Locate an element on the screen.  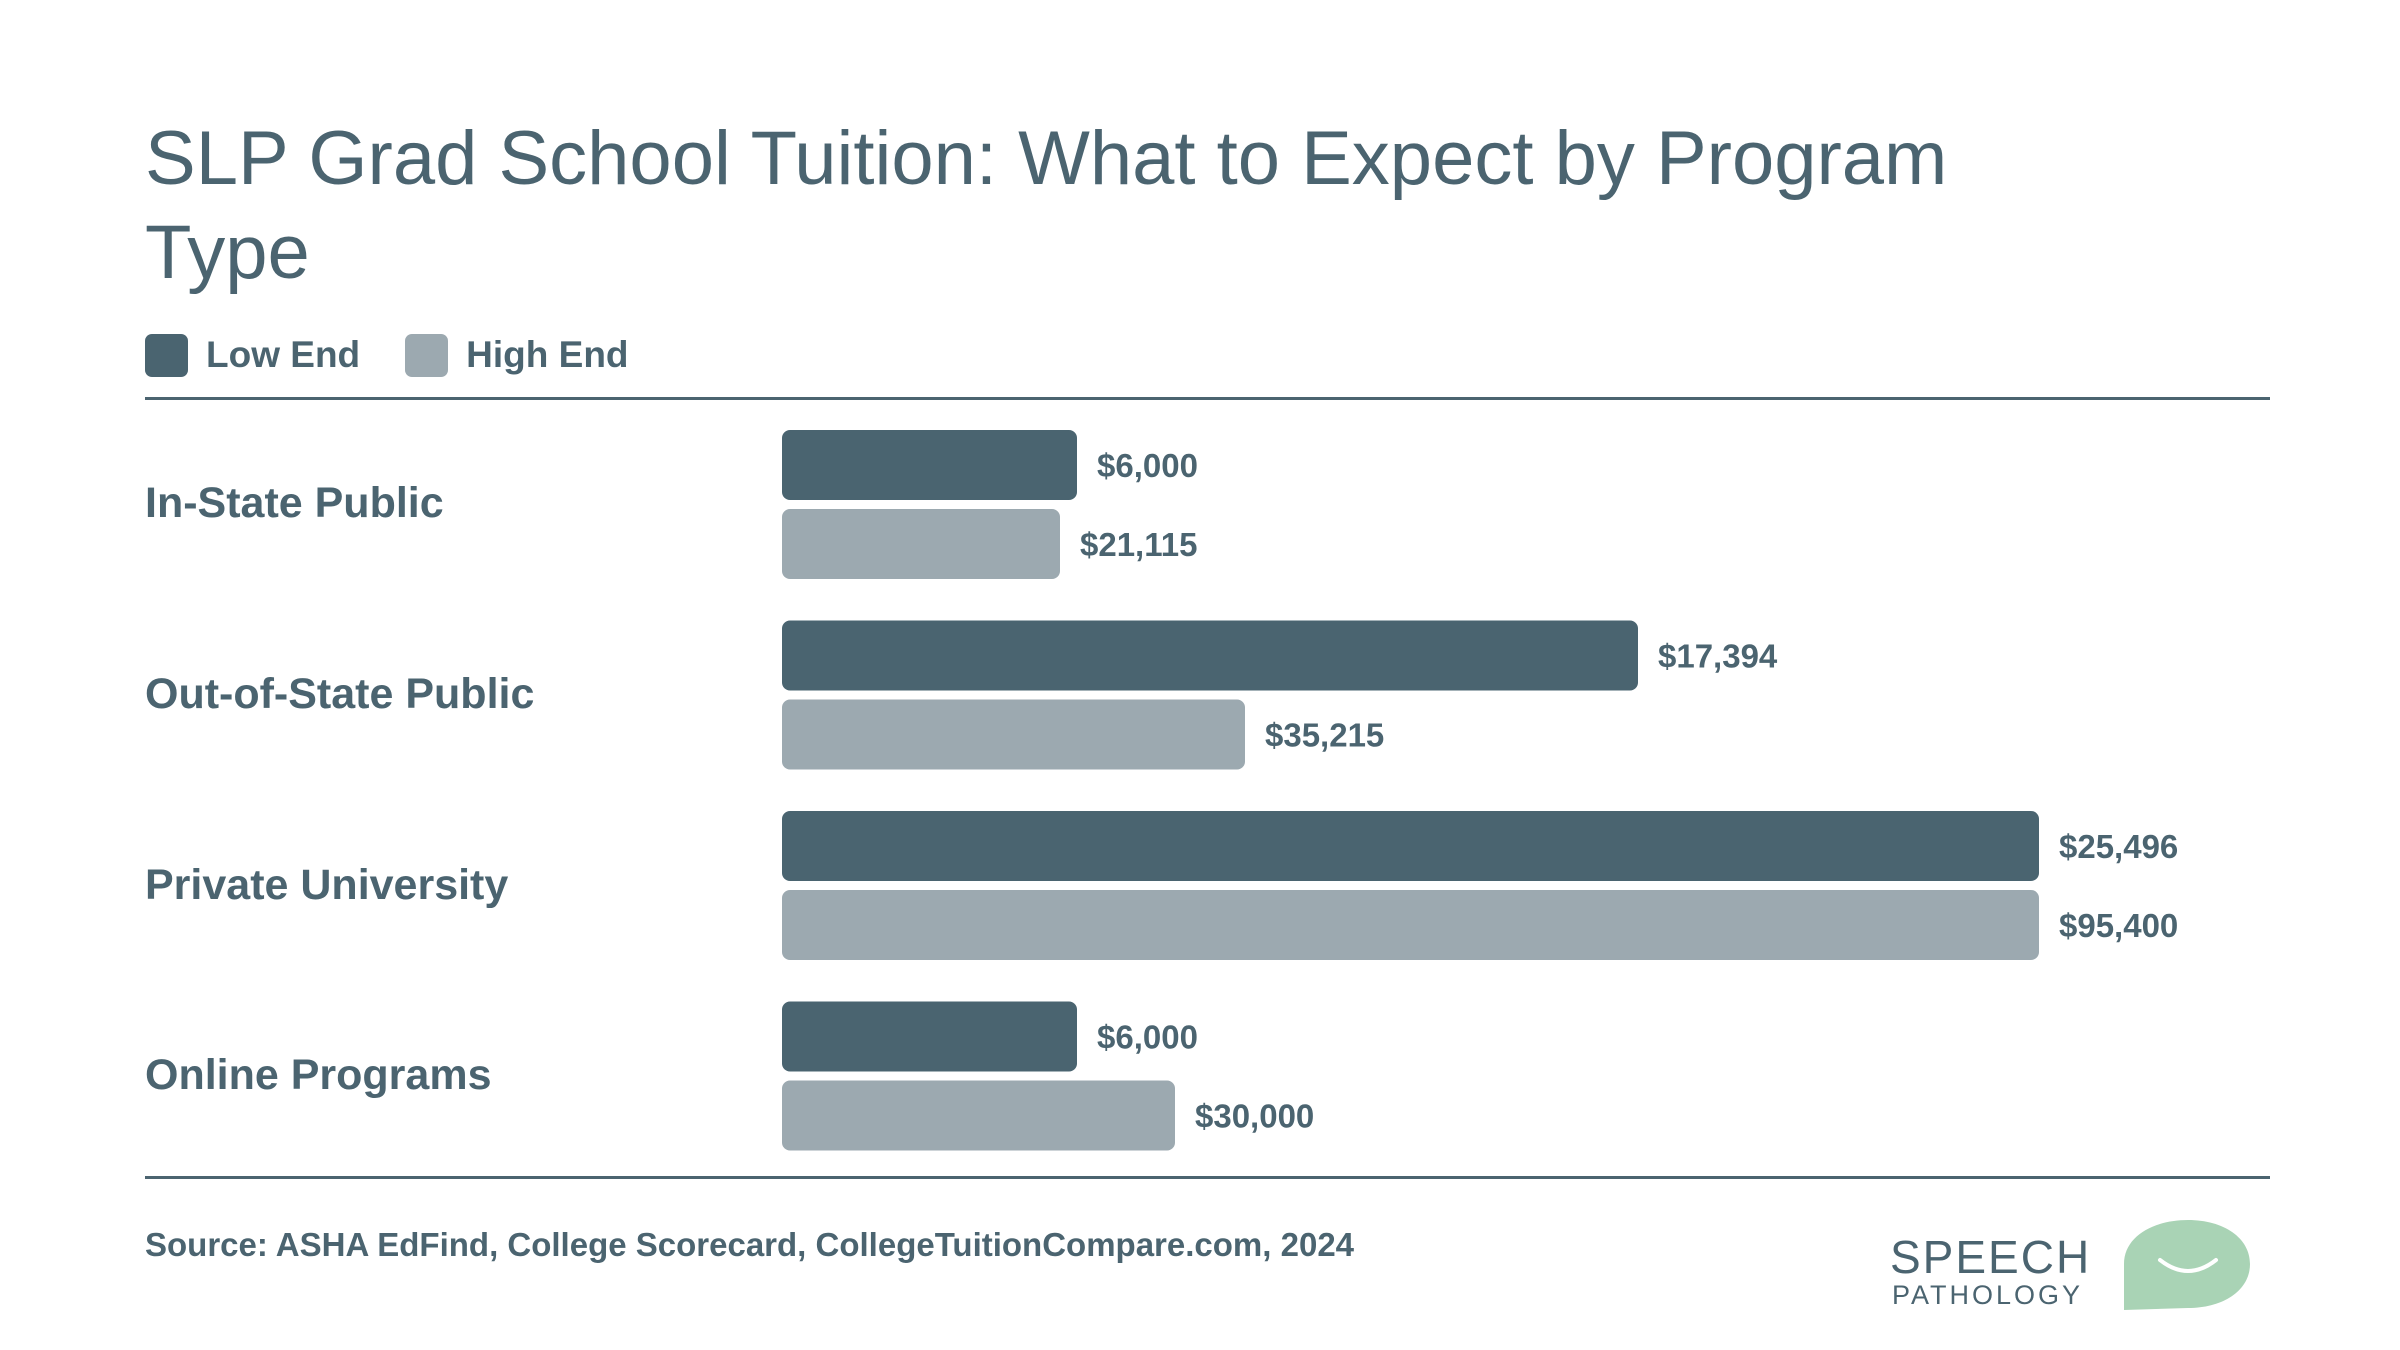
legend-item-high-end: High End is located at coordinates (517, 355).